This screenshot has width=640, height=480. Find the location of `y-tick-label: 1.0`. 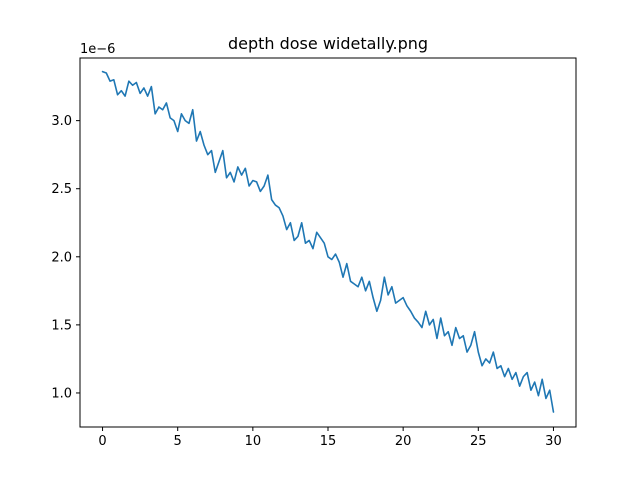

y-tick-label: 1.0 is located at coordinates (61, 393).